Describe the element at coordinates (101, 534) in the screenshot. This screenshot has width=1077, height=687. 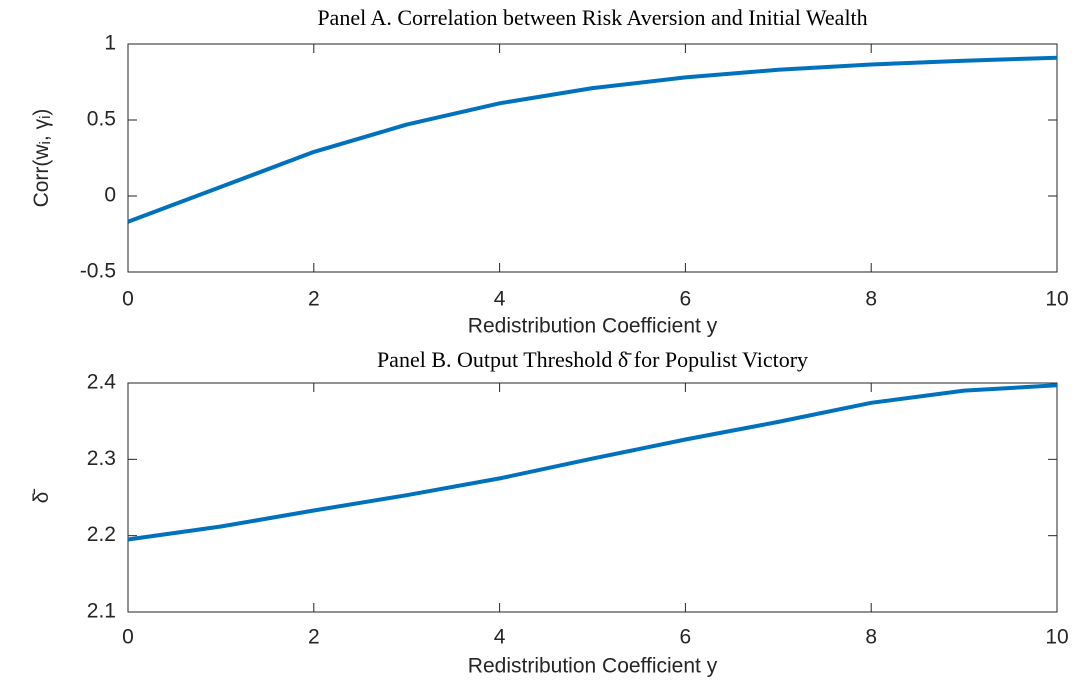
I see `y-tick-label: 2.2` at that location.